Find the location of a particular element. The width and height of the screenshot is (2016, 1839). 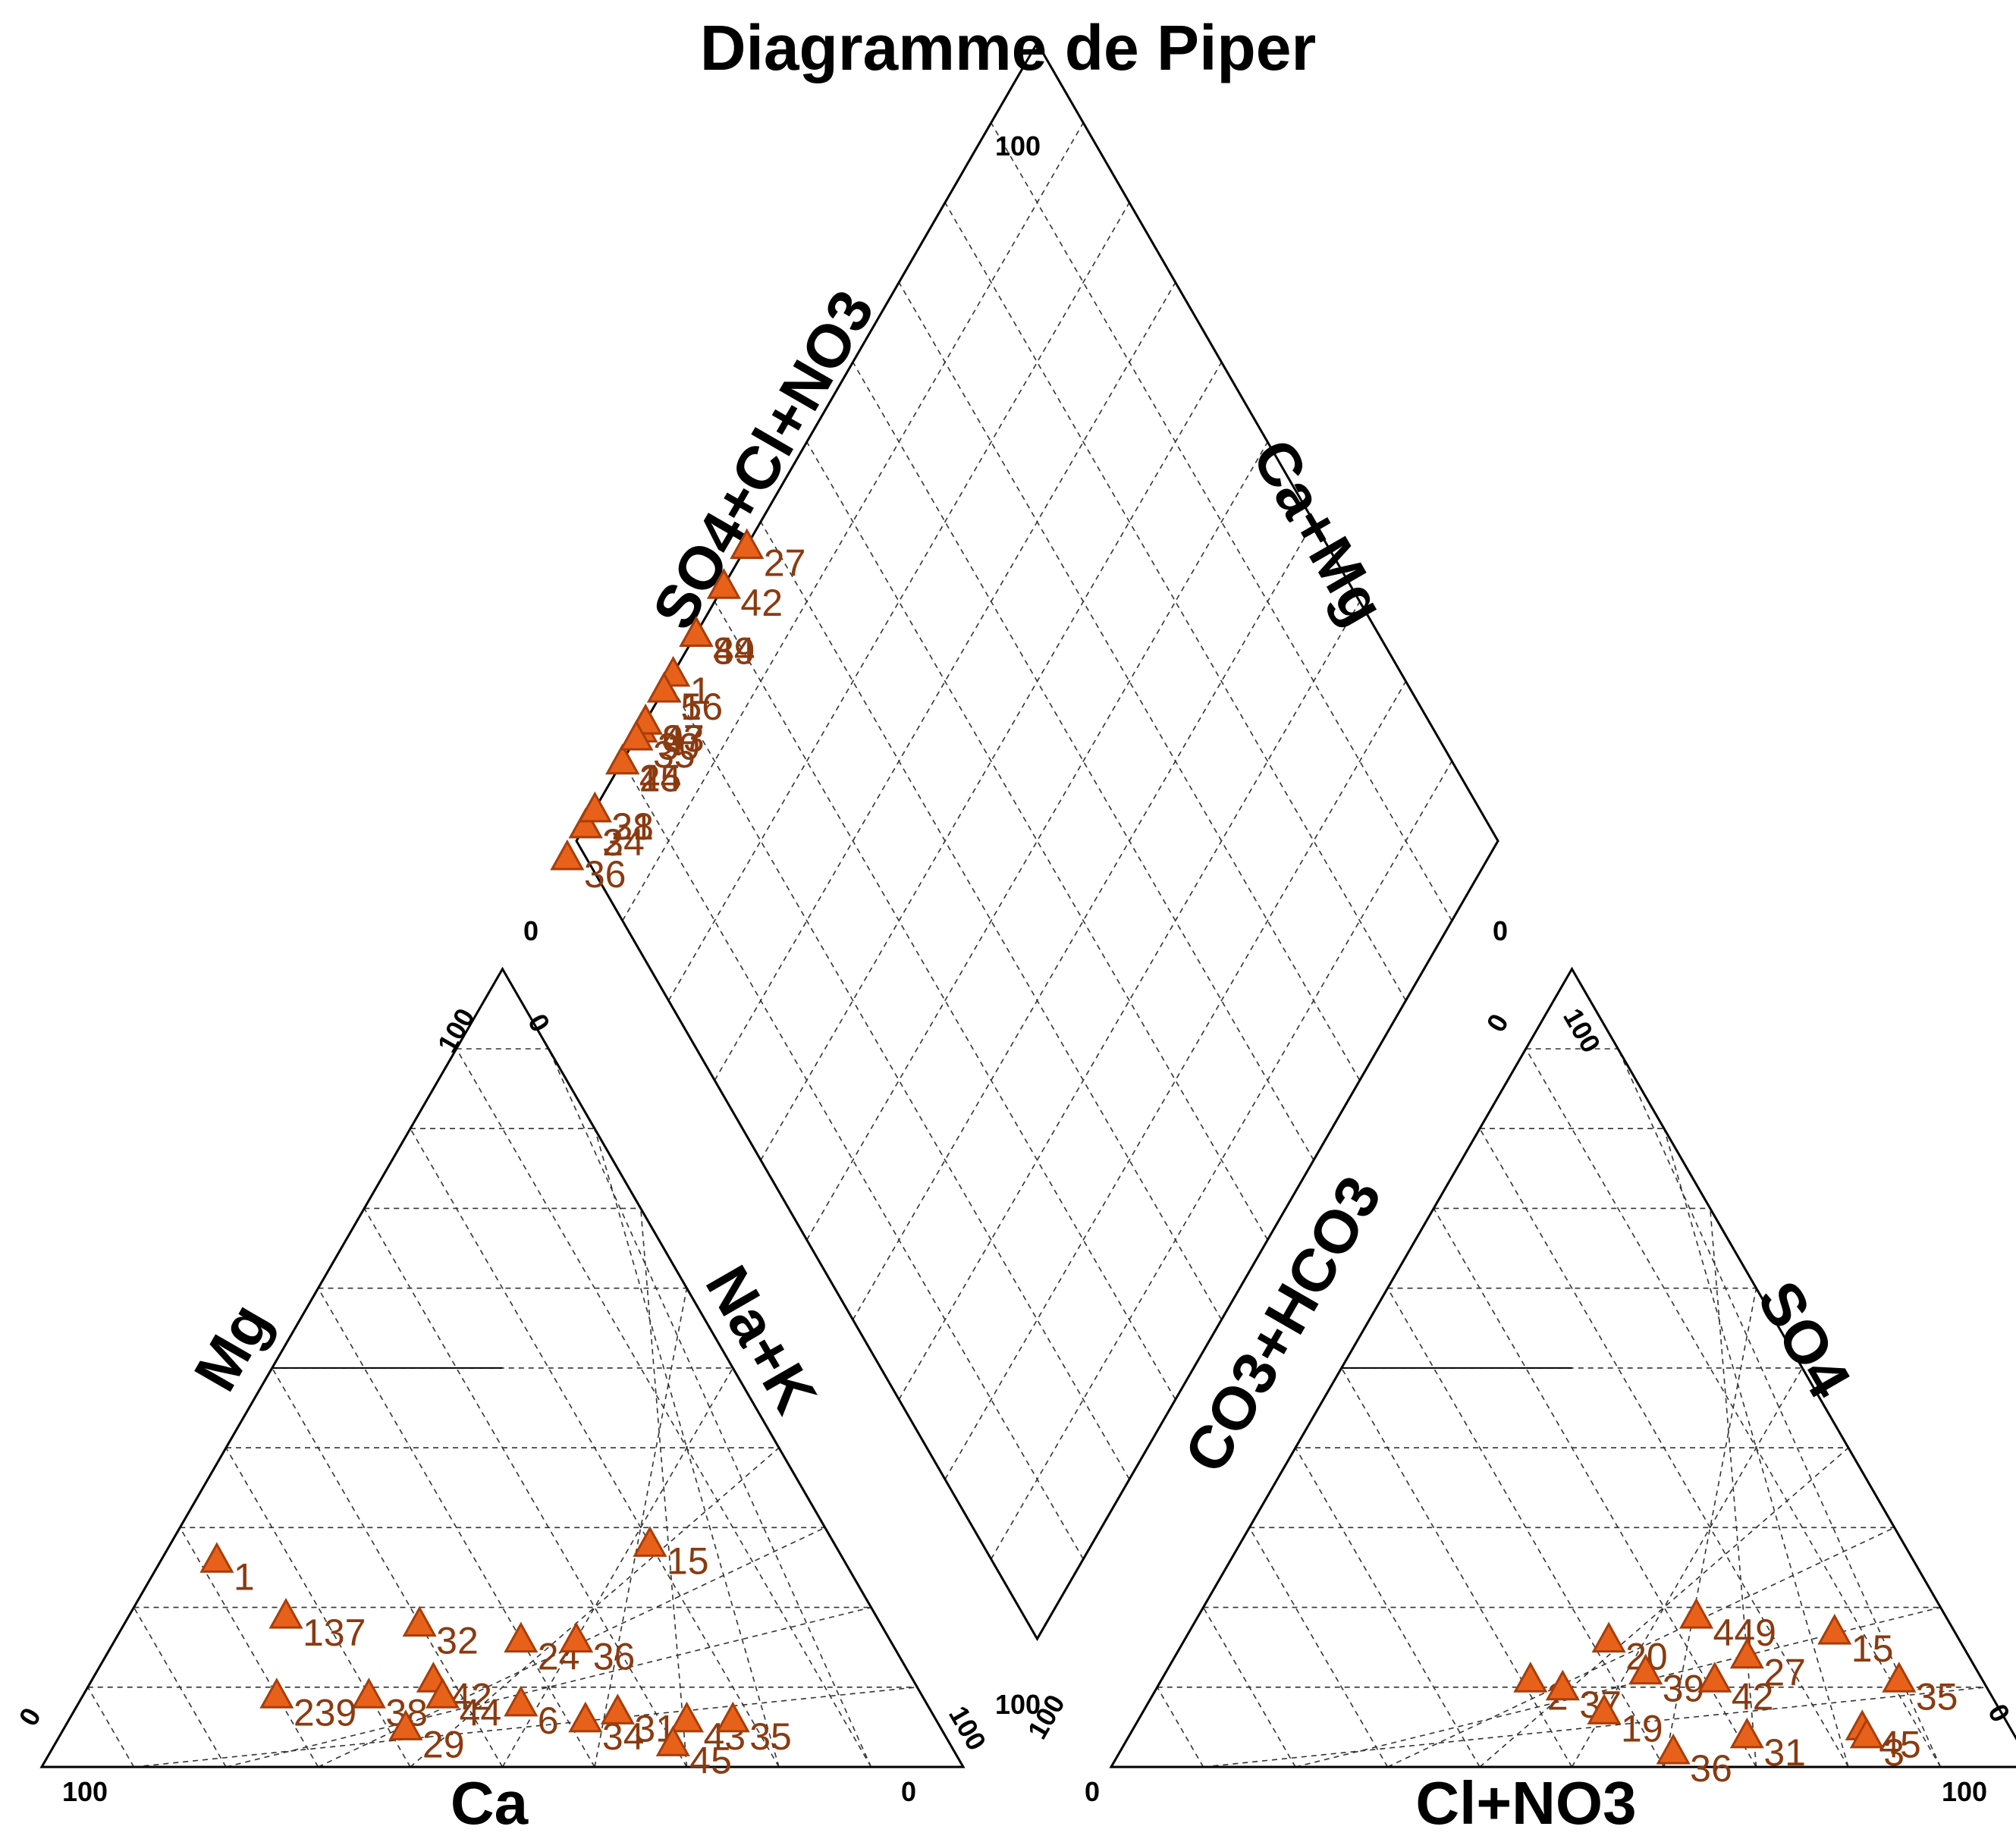

point-label: 32 is located at coordinates (457, 1641).